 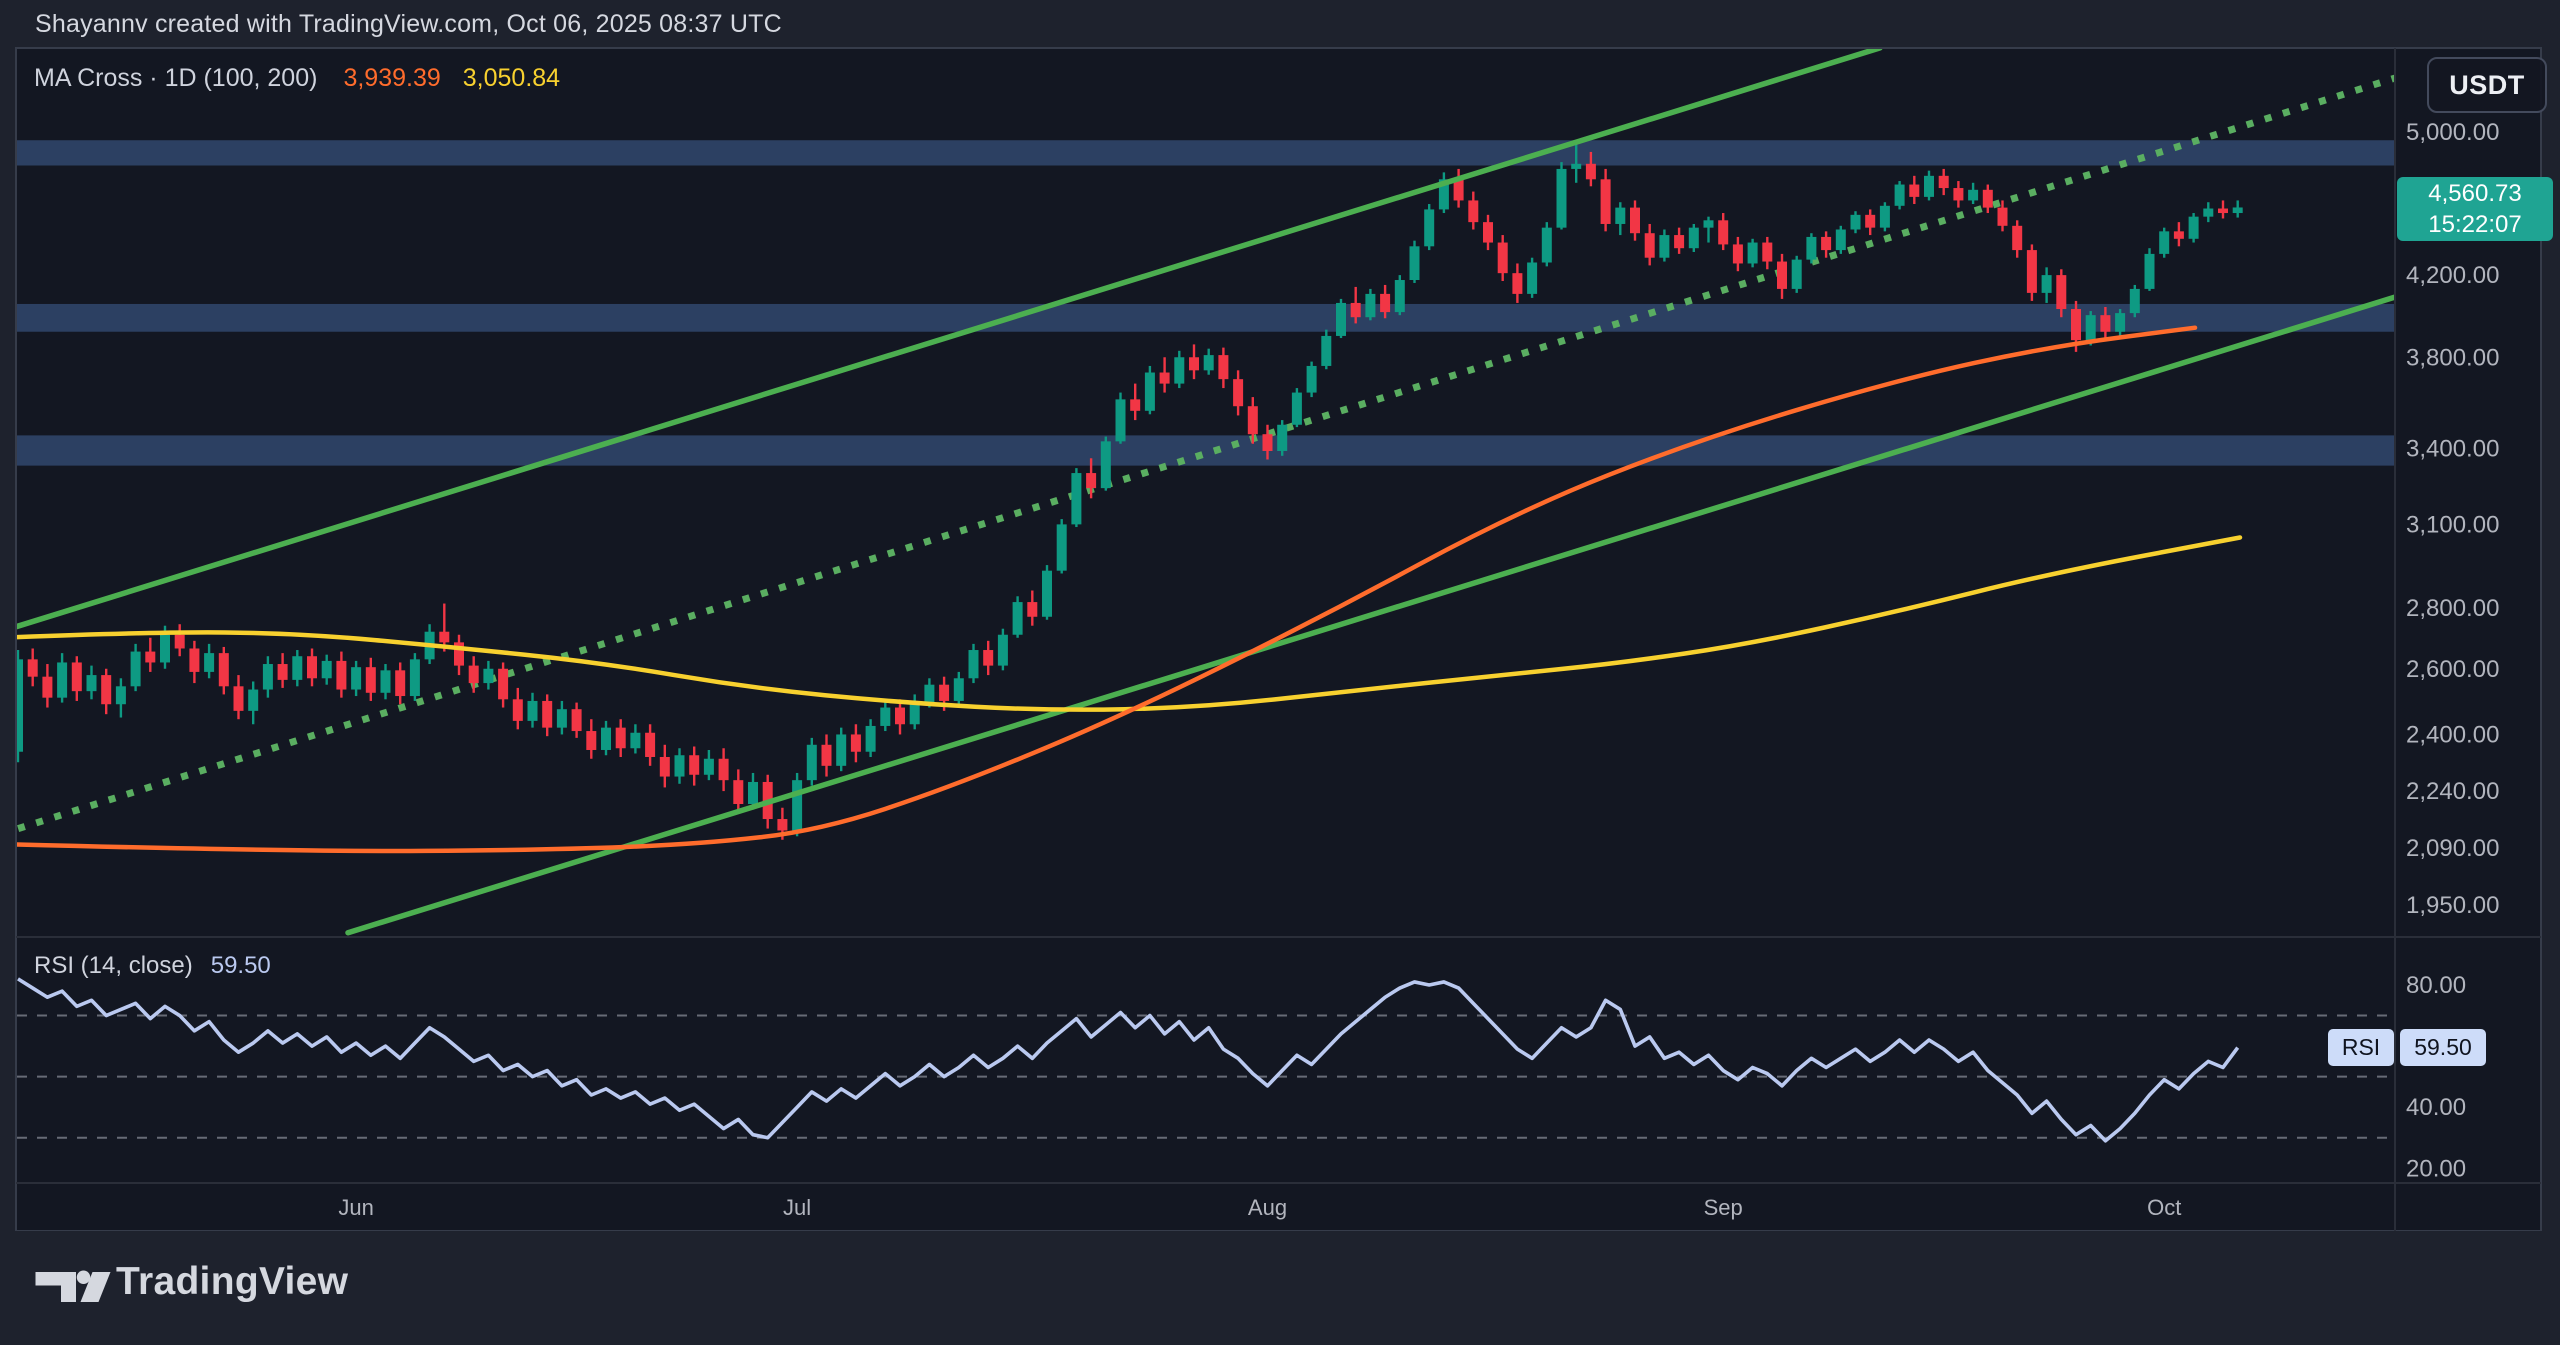 I want to click on tradingview-wordmark: TradingView, so click(x=232, y=1281).